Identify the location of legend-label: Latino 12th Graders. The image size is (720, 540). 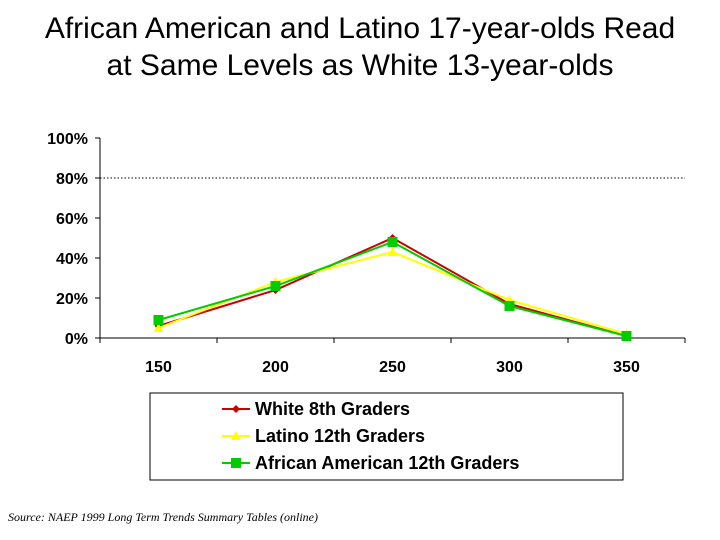
(340, 436).